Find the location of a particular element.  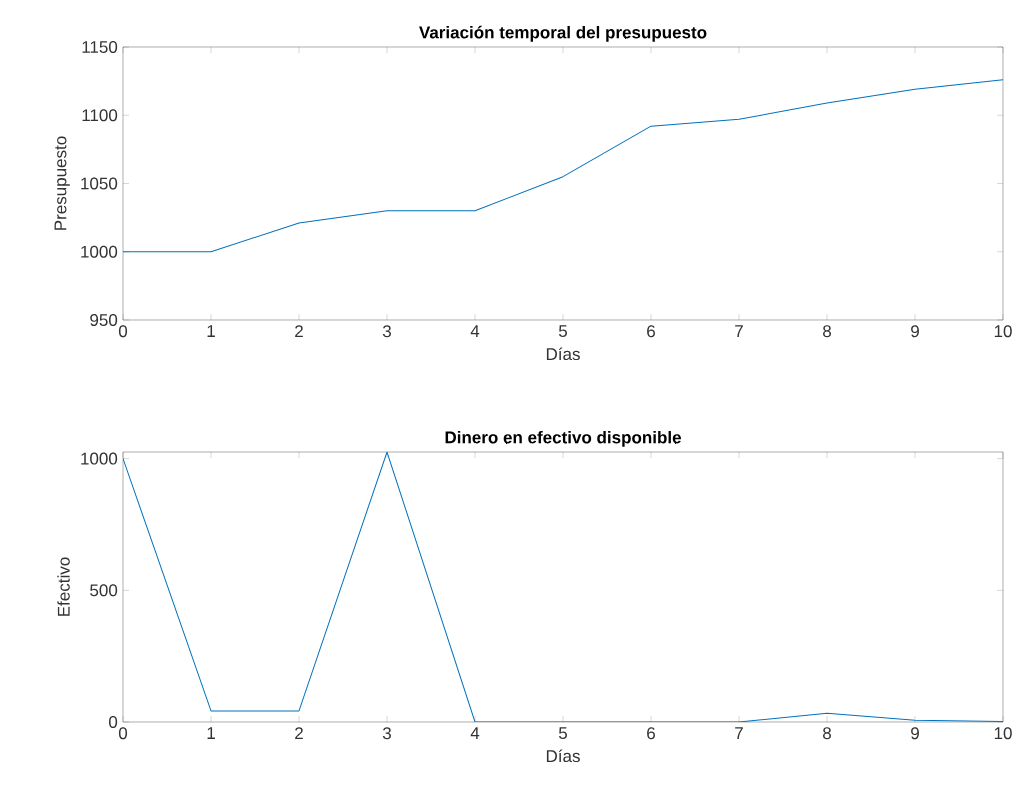

y-axis-title: Efectivo is located at coordinates (63, 586).